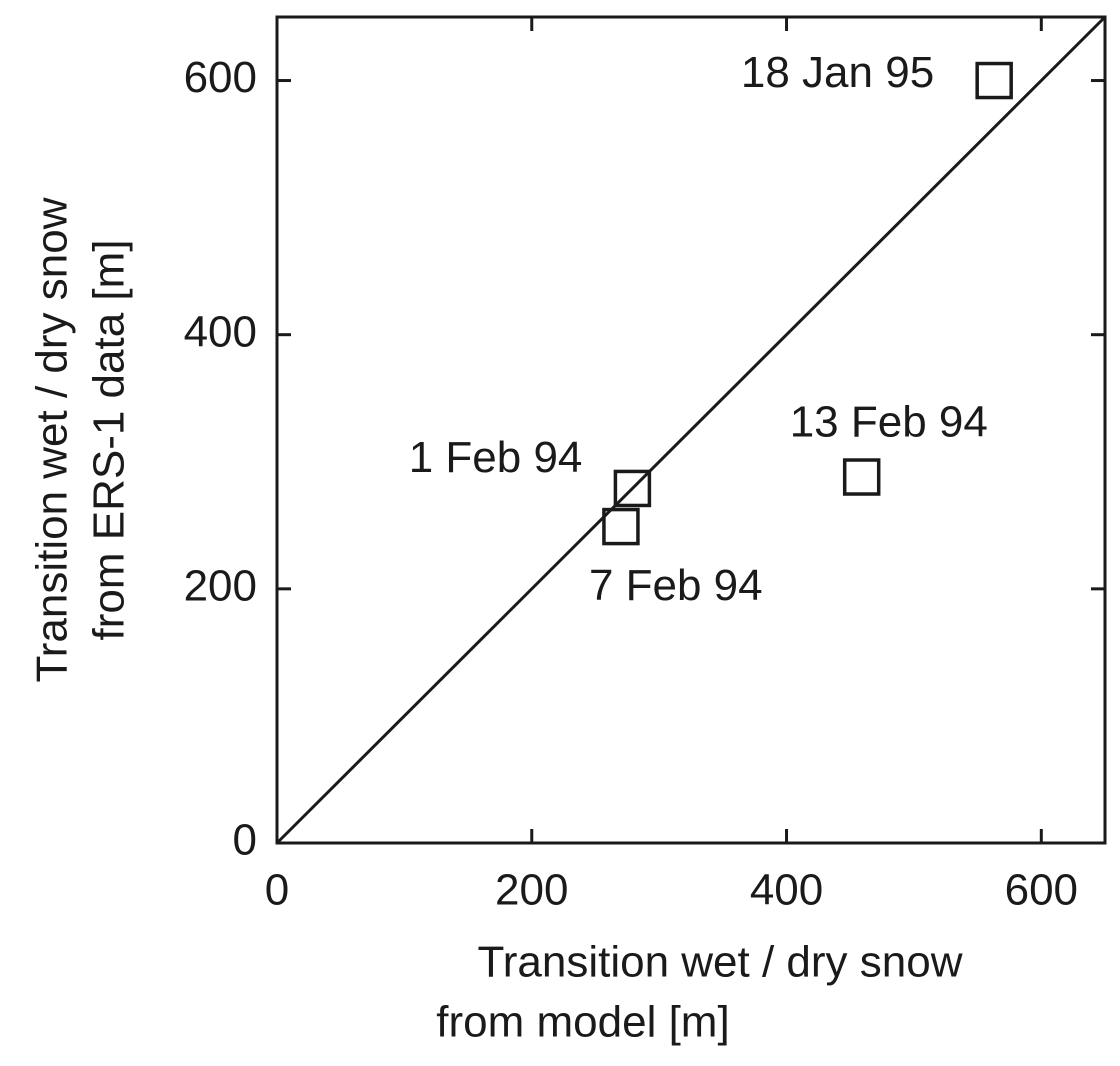 The width and height of the screenshot is (1120, 1066). I want to click on x-tick-label: 200, so click(531, 890).